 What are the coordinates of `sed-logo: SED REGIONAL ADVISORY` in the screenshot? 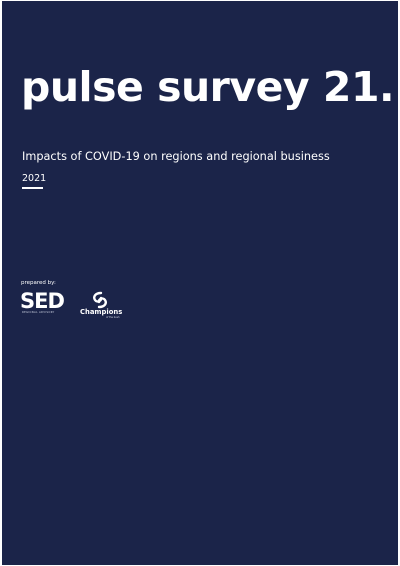 It's located at (43, 305).